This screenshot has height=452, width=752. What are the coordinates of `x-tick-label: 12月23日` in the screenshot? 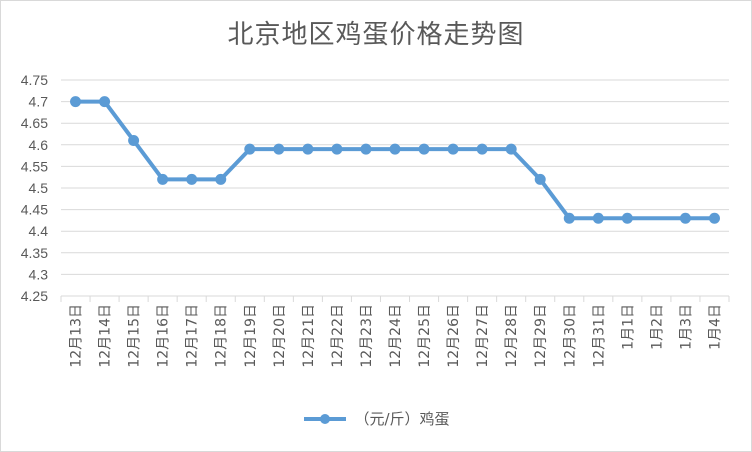 It's located at (367, 336).